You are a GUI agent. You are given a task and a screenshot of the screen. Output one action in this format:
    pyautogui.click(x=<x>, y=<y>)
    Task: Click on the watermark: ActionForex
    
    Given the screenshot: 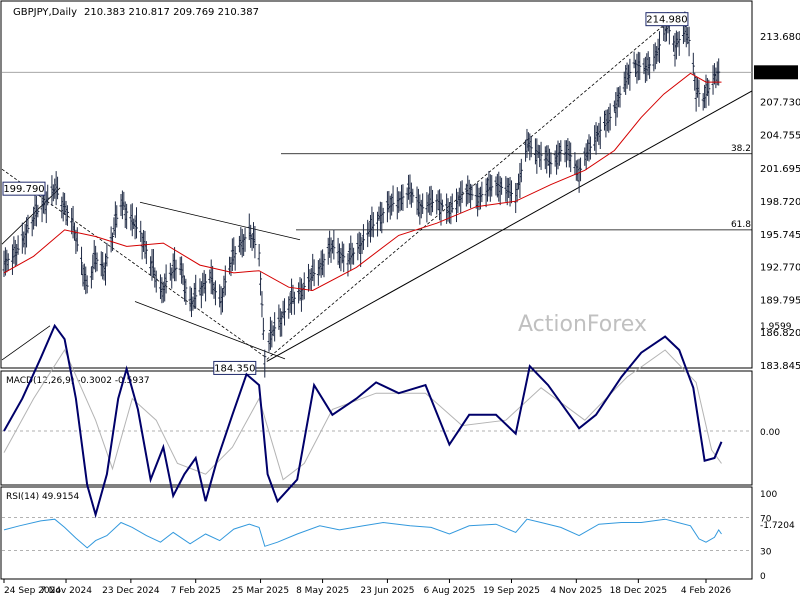 What is the action you would take?
    pyautogui.click(x=582, y=324)
    